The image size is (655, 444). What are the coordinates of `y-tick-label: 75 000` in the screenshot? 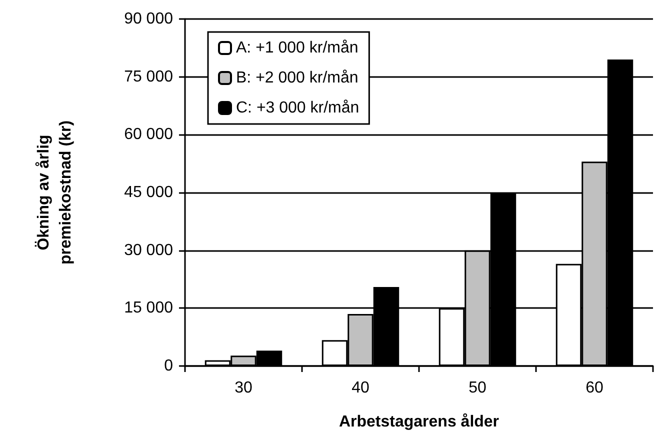 It's located at (149, 77).